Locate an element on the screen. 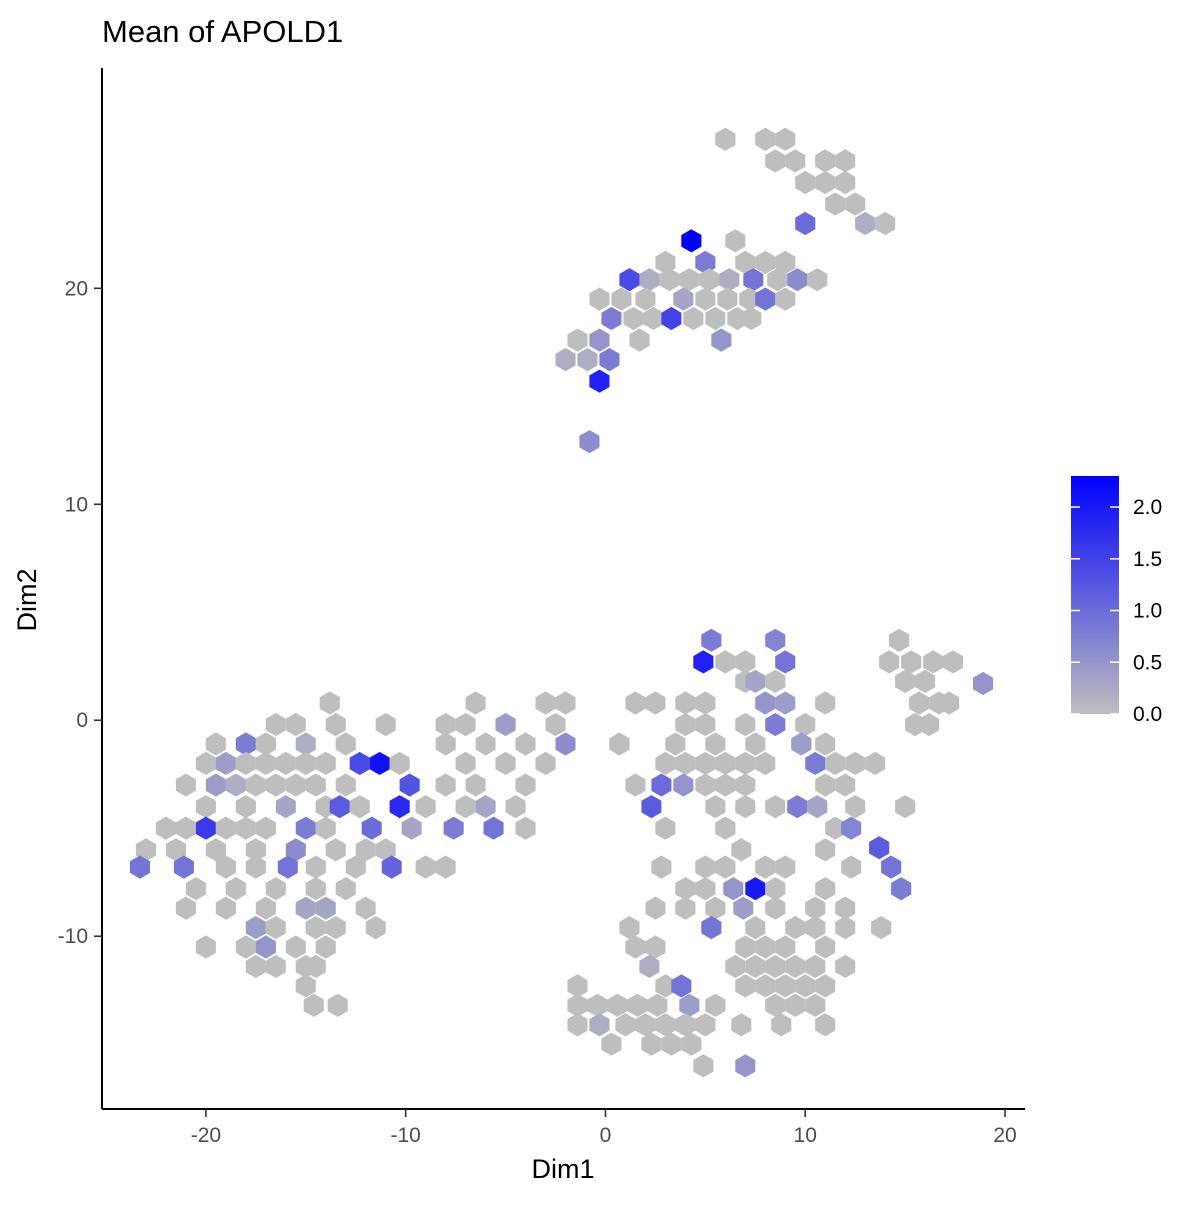 The width and height of the screenshot is (1200, 1205). x-tick-label: 20 is located at coordinates (1004, 1135).